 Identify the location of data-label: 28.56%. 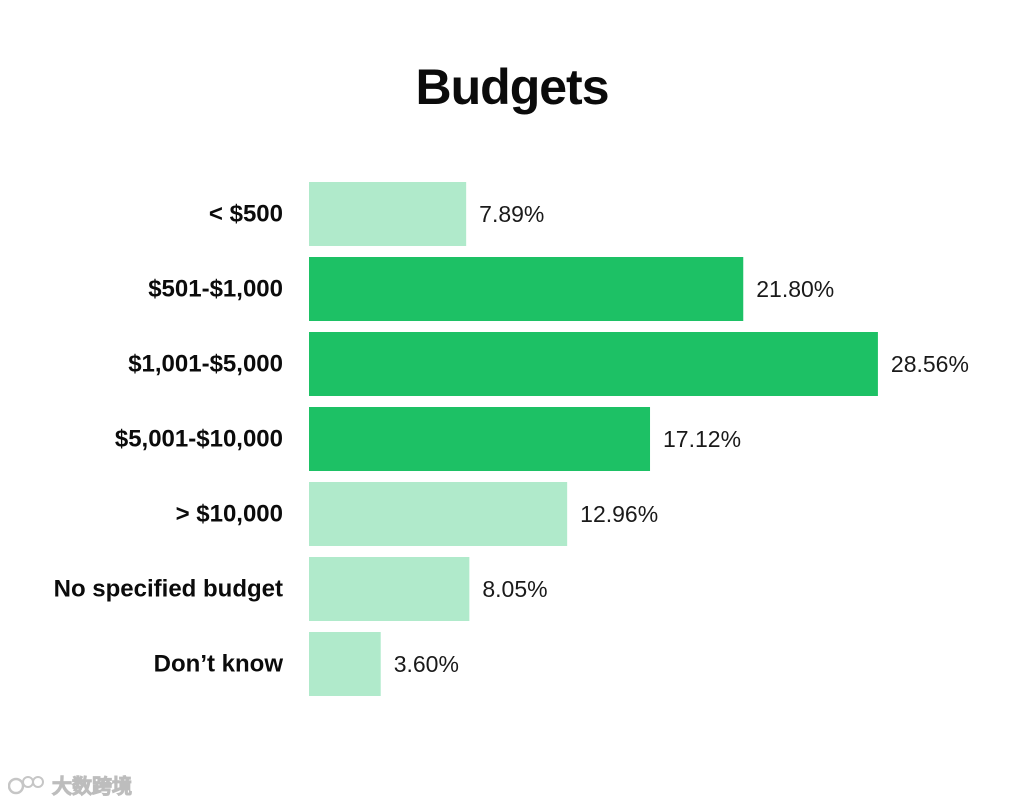
(930, 364).